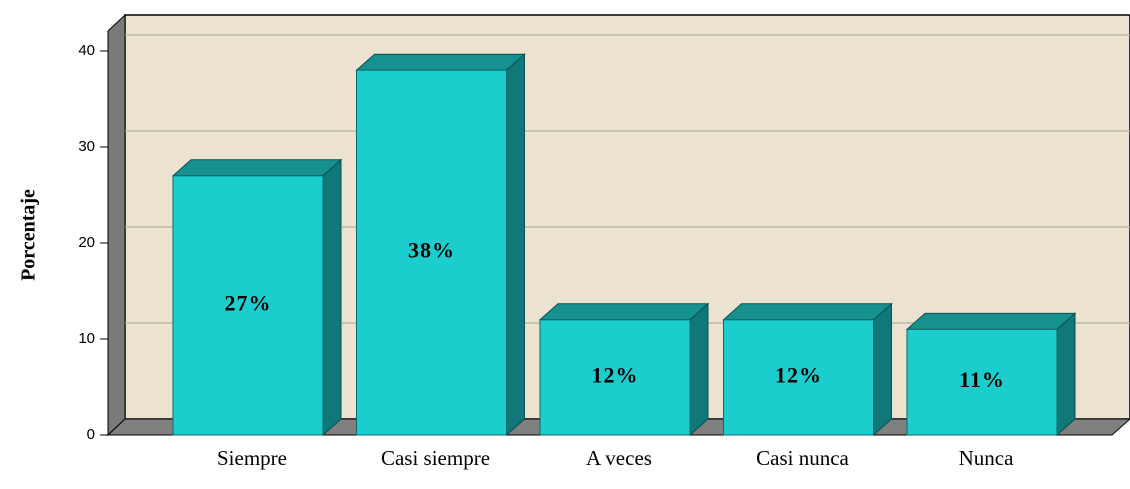 This screenshot has width=1130, height=489. I want to click on y-axis-title: Porcentaje, so click(29, 235).